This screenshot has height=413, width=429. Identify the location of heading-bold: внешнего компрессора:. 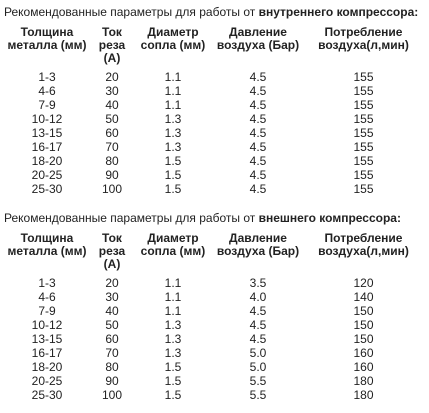
(329, 218).